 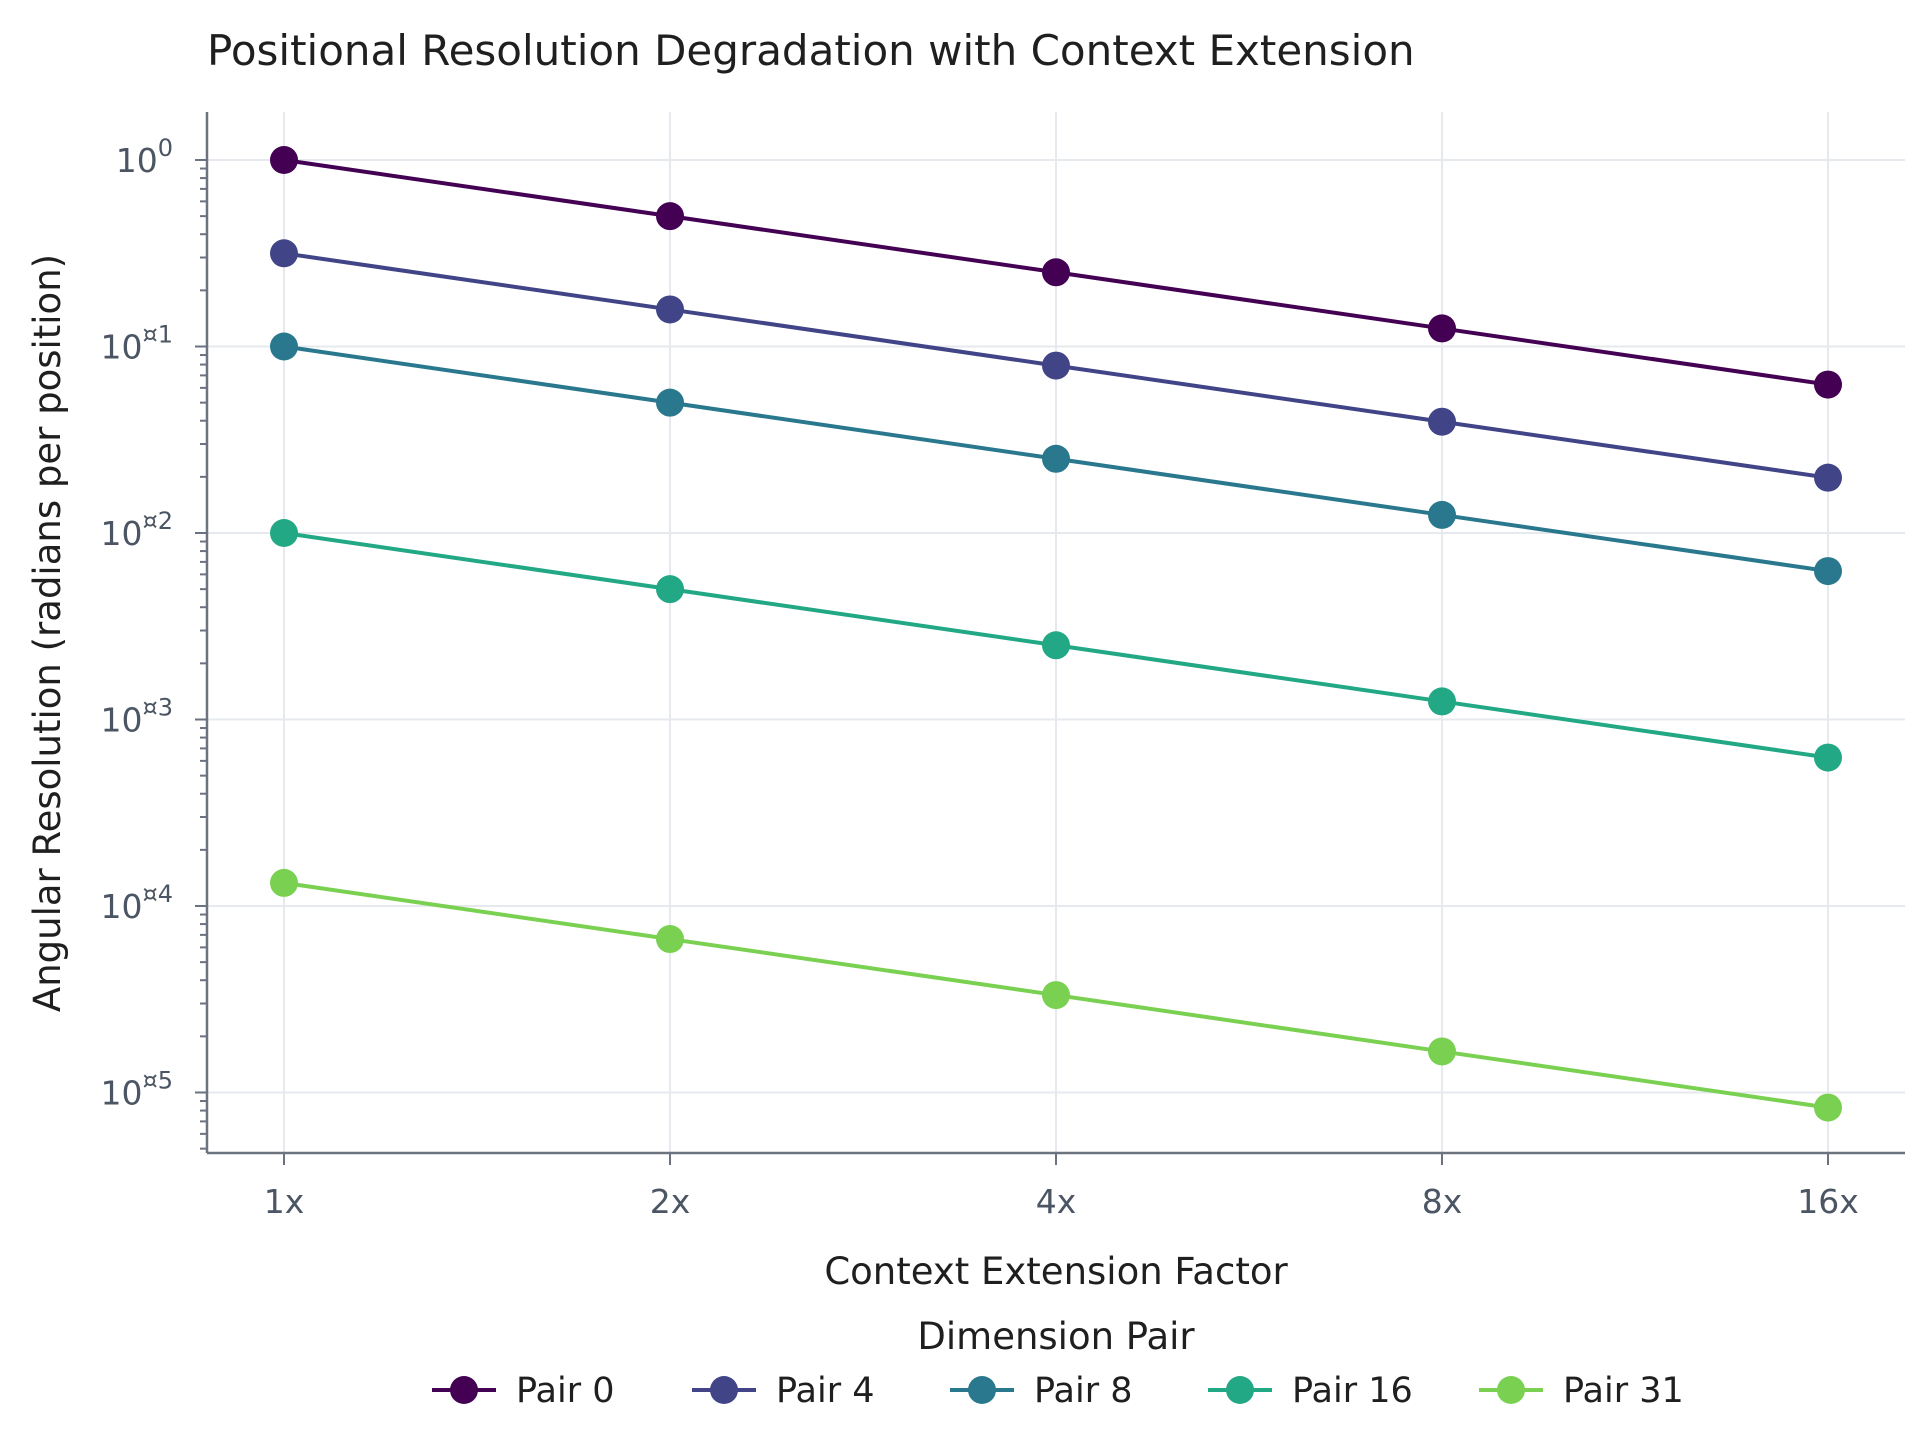 What do you see at coordinates (1083, 1391) in the screenshot?
I see `legend-label: Pair 8` at bounding box center [1083, 1391].